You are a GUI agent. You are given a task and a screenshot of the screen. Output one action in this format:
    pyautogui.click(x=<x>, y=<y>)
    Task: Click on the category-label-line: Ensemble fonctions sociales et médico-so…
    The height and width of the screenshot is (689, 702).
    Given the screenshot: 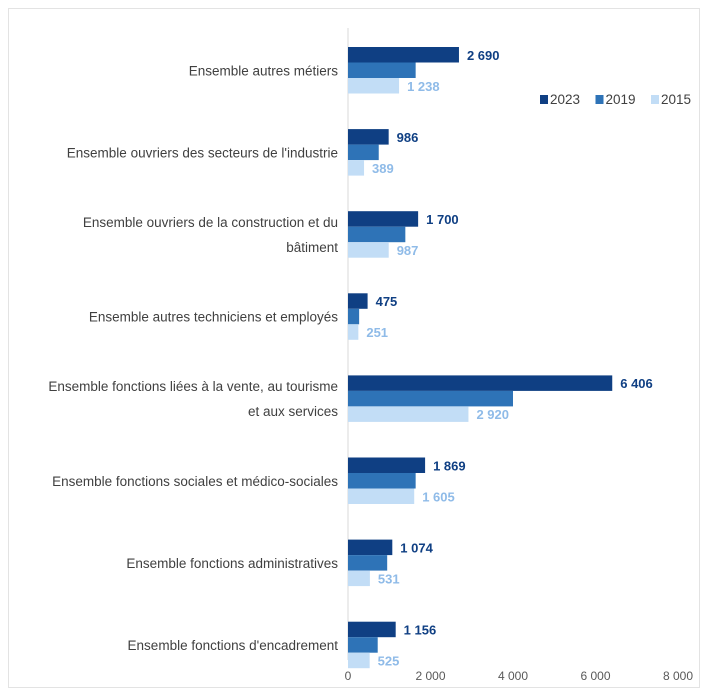 What is the action you would take?
    pyautogui.click(x=195, y=481)
    